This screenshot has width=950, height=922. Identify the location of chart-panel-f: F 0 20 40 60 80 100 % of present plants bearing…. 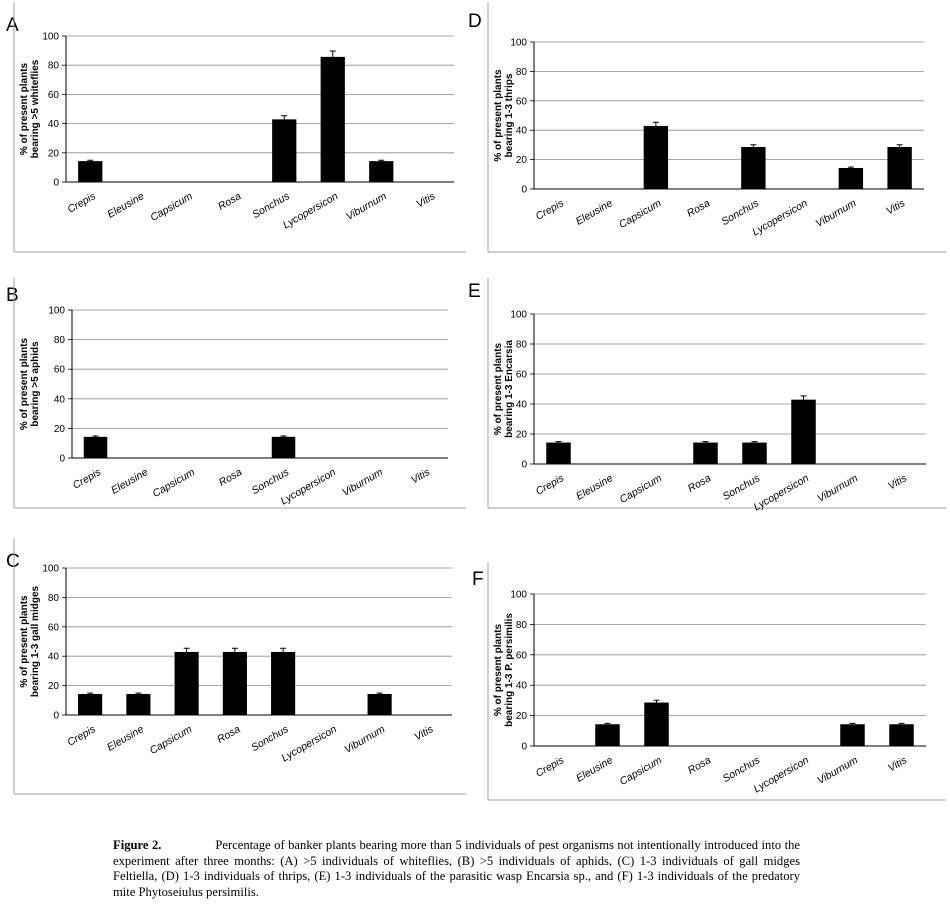
(711, 681).